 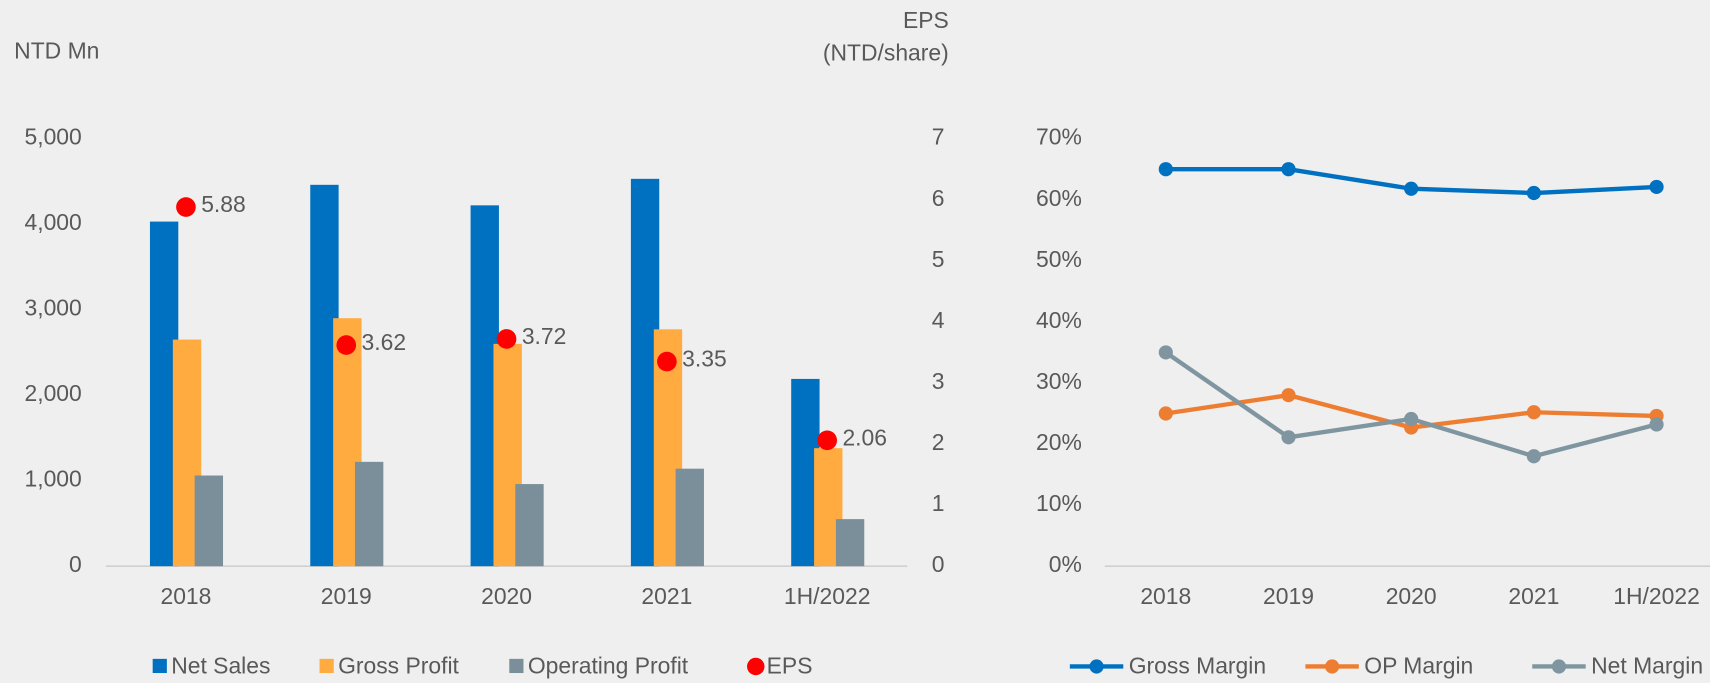 What do you see at coordinates (1059, 198) in the screenshot?
I see `y-tick-label: 60%` at bounding box center [1059, 198].